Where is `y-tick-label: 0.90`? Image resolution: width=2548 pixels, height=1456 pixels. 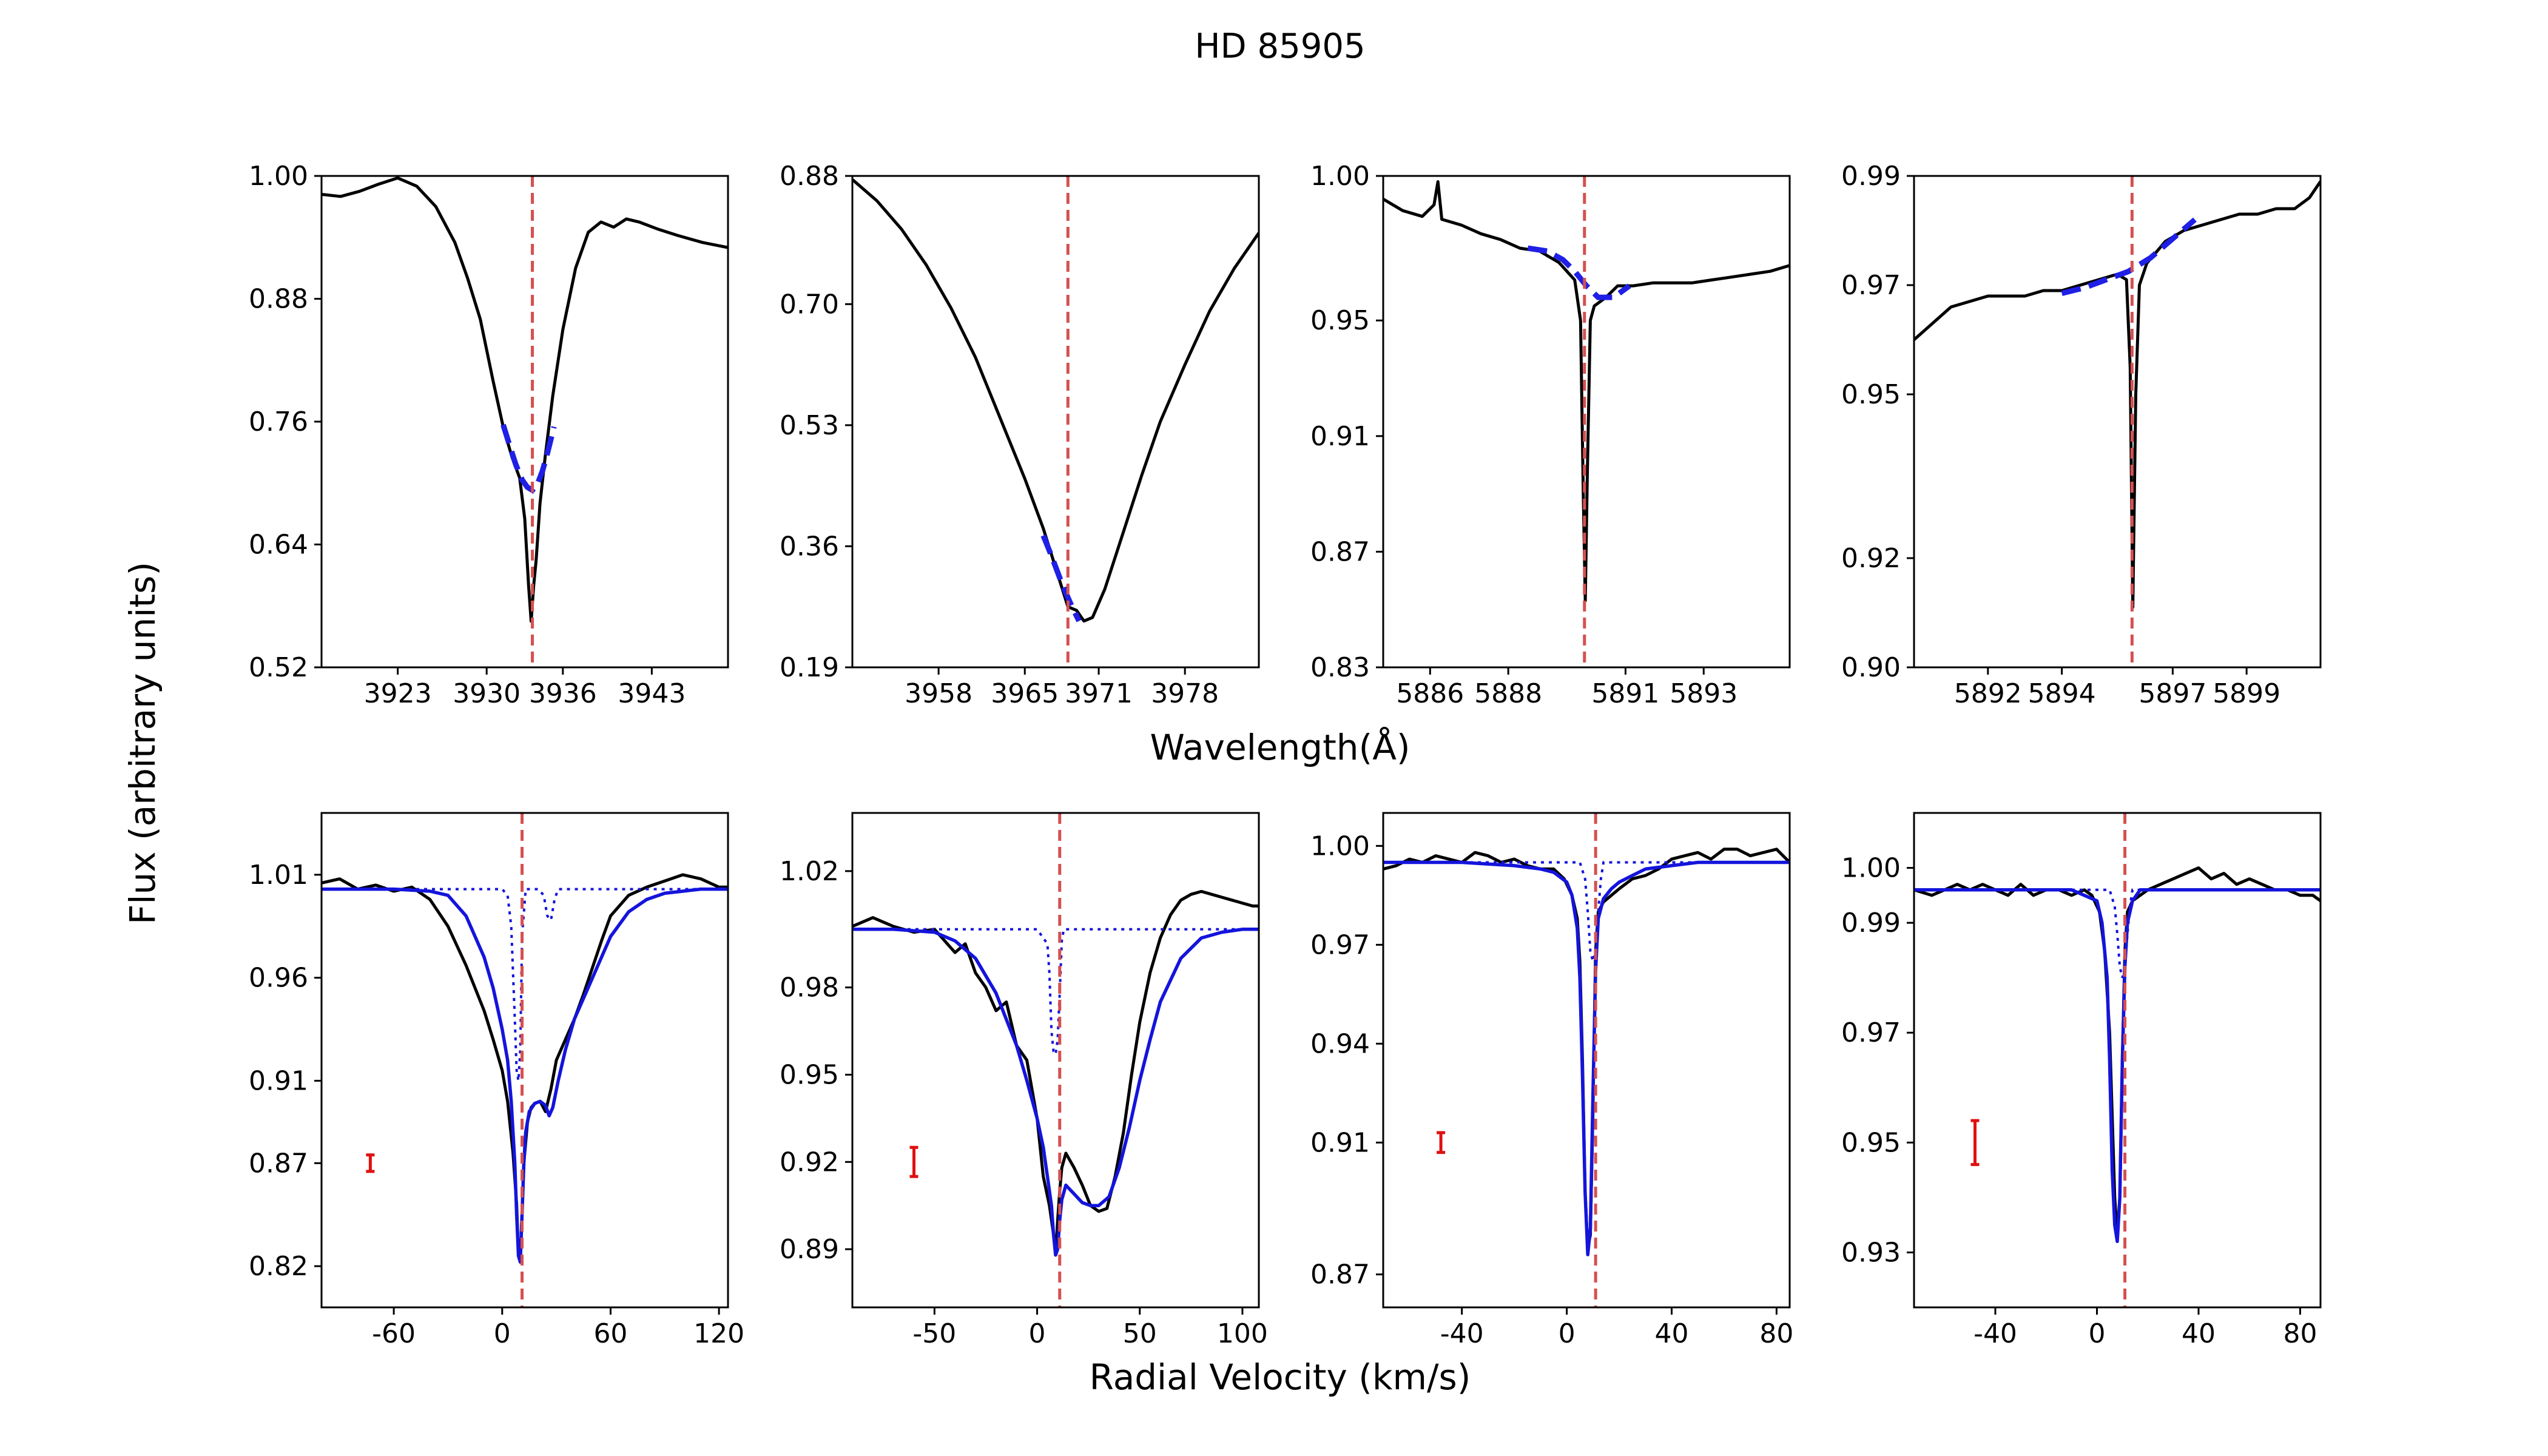
y-tick-label: 0.90 is located at coordinates (1871, 667).